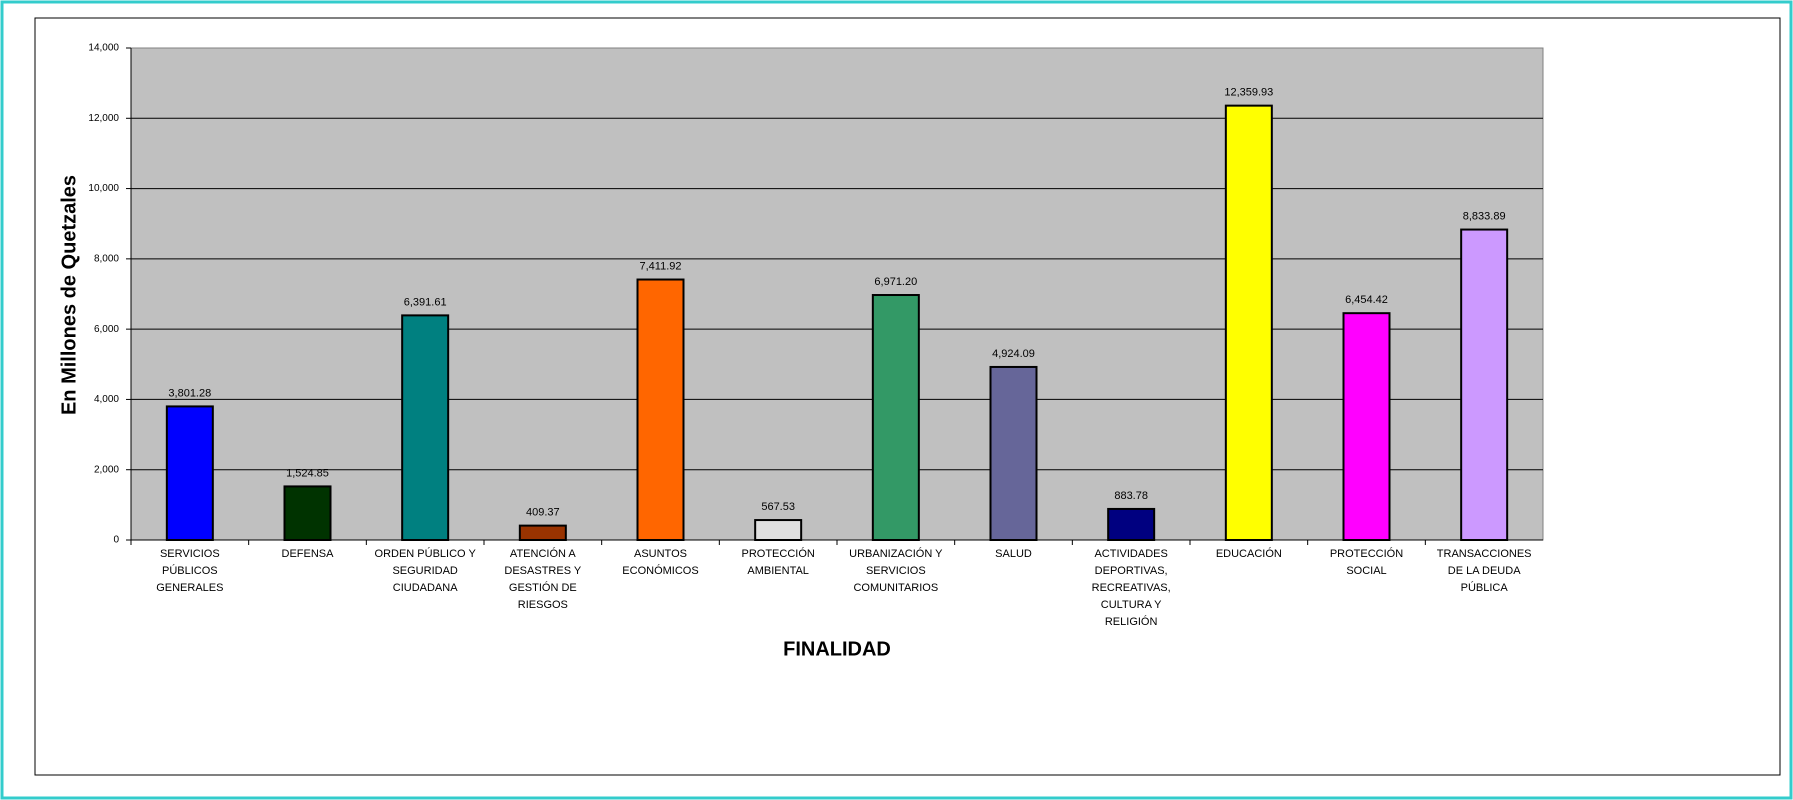 This screenshot has width=1793, height=800. I want to click on y-tick-label: 10,000, so click(103, 188).